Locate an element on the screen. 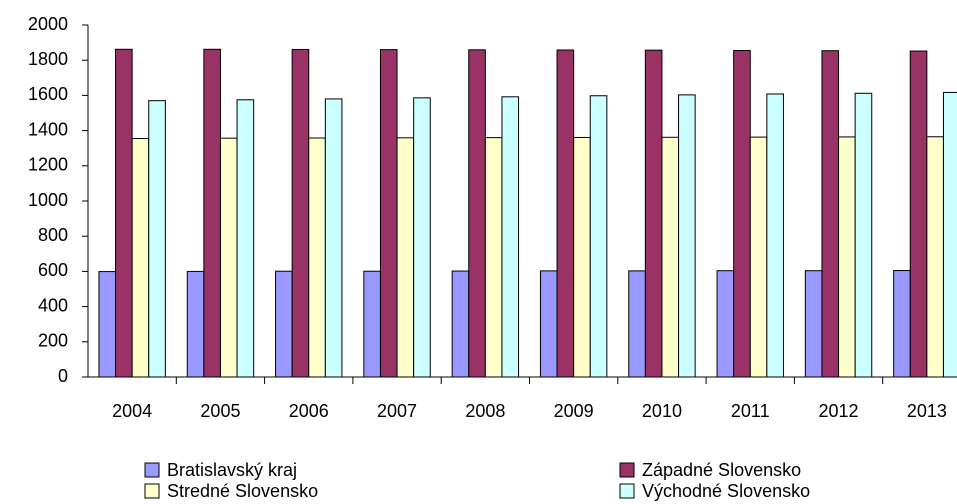 The height and width of the screenshot is (504, 957). y-tick-label: 1600 is located at coordinates (48, 94).